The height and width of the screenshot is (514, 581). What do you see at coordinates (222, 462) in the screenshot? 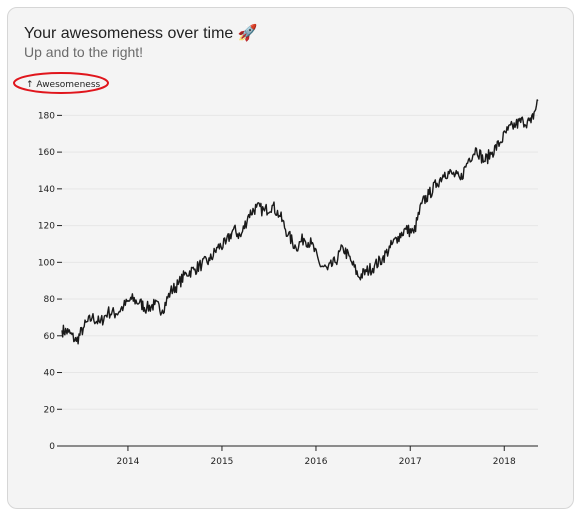
I see `x-tick-label: 2015` at bounding box center [222, 462].